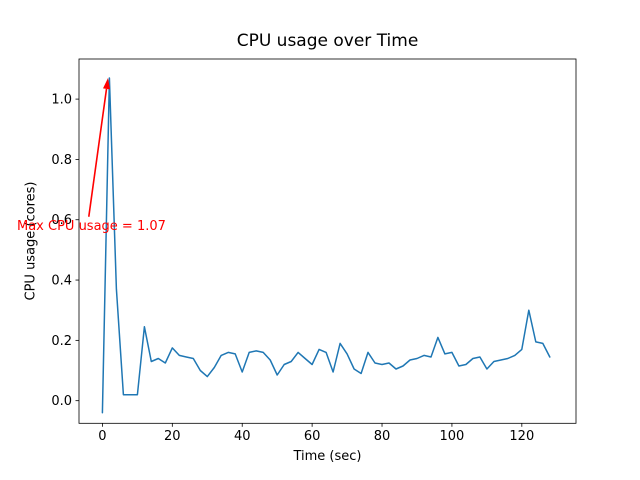  I want to click on x-tick-label: 100, so click(452, 436).